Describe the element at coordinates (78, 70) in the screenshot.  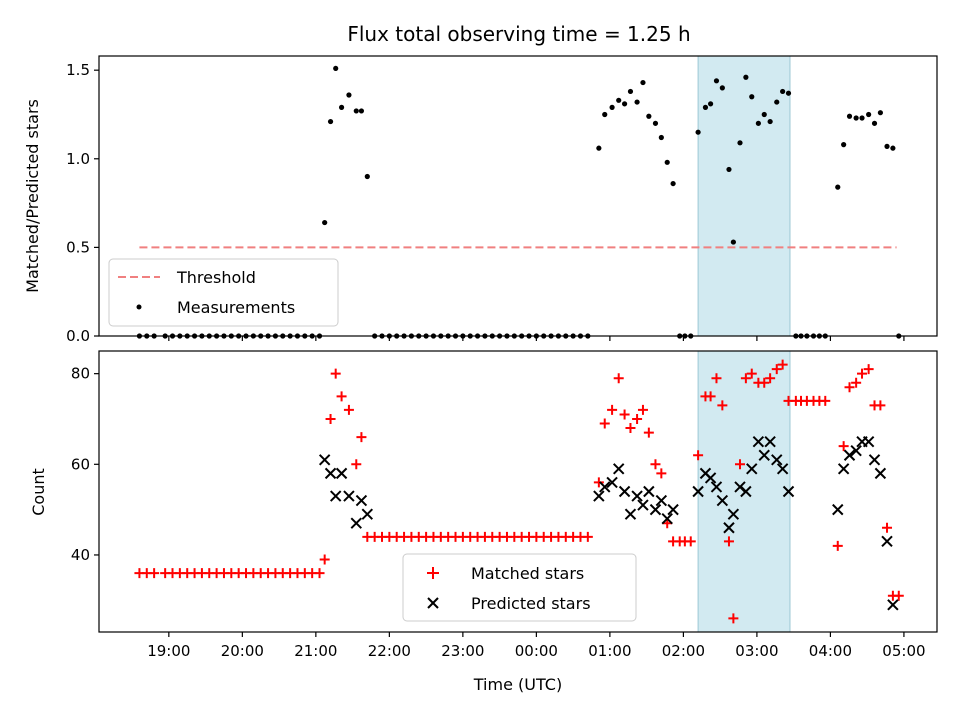
I see `top-ytick-label: 1.5` at that location.